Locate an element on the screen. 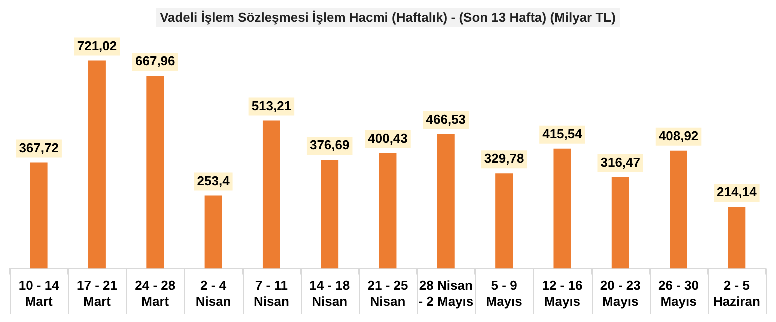 This screenshot has height=322, width=776. data-label: 253,4 is located at coordinates (214, 180).